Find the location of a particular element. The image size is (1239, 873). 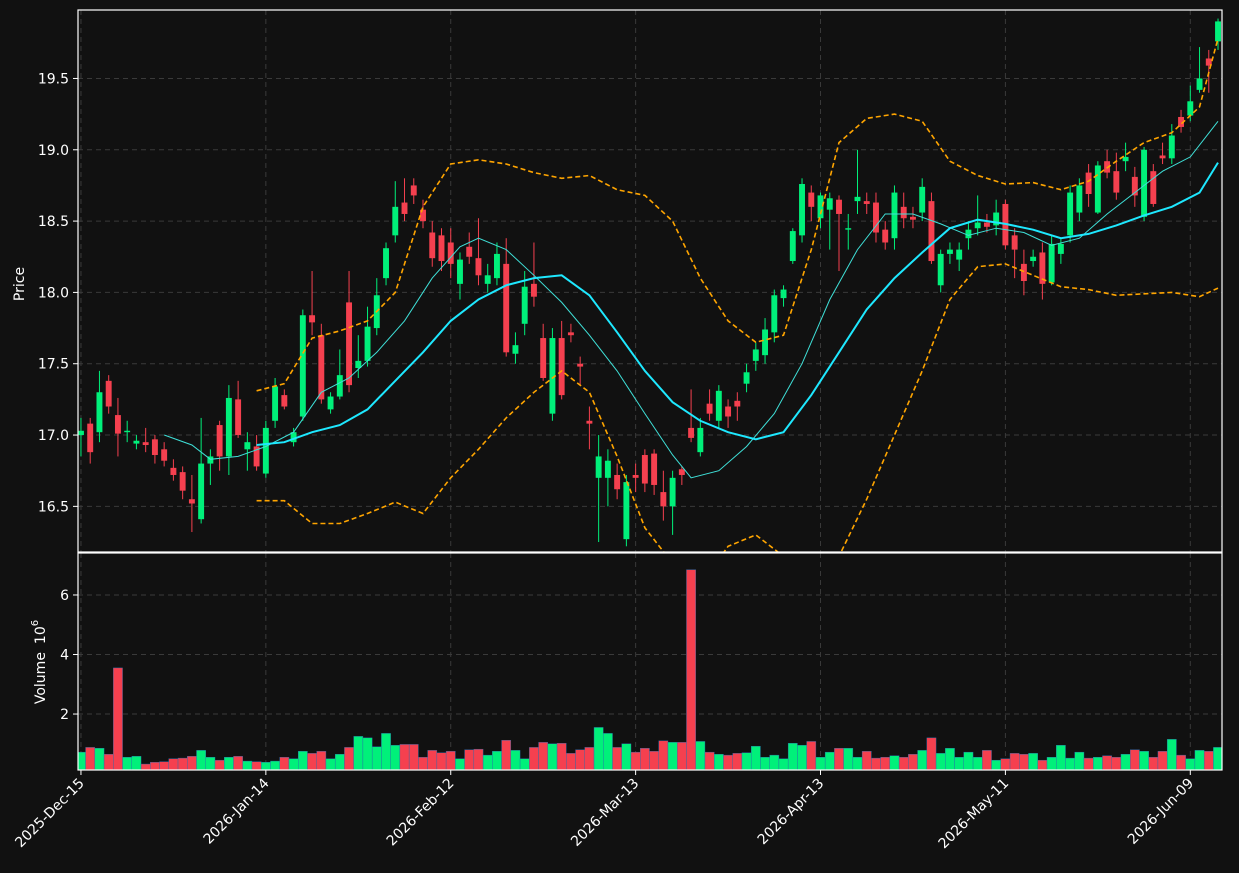

y-tick-label: 6 is located at coordinates (64, 596).